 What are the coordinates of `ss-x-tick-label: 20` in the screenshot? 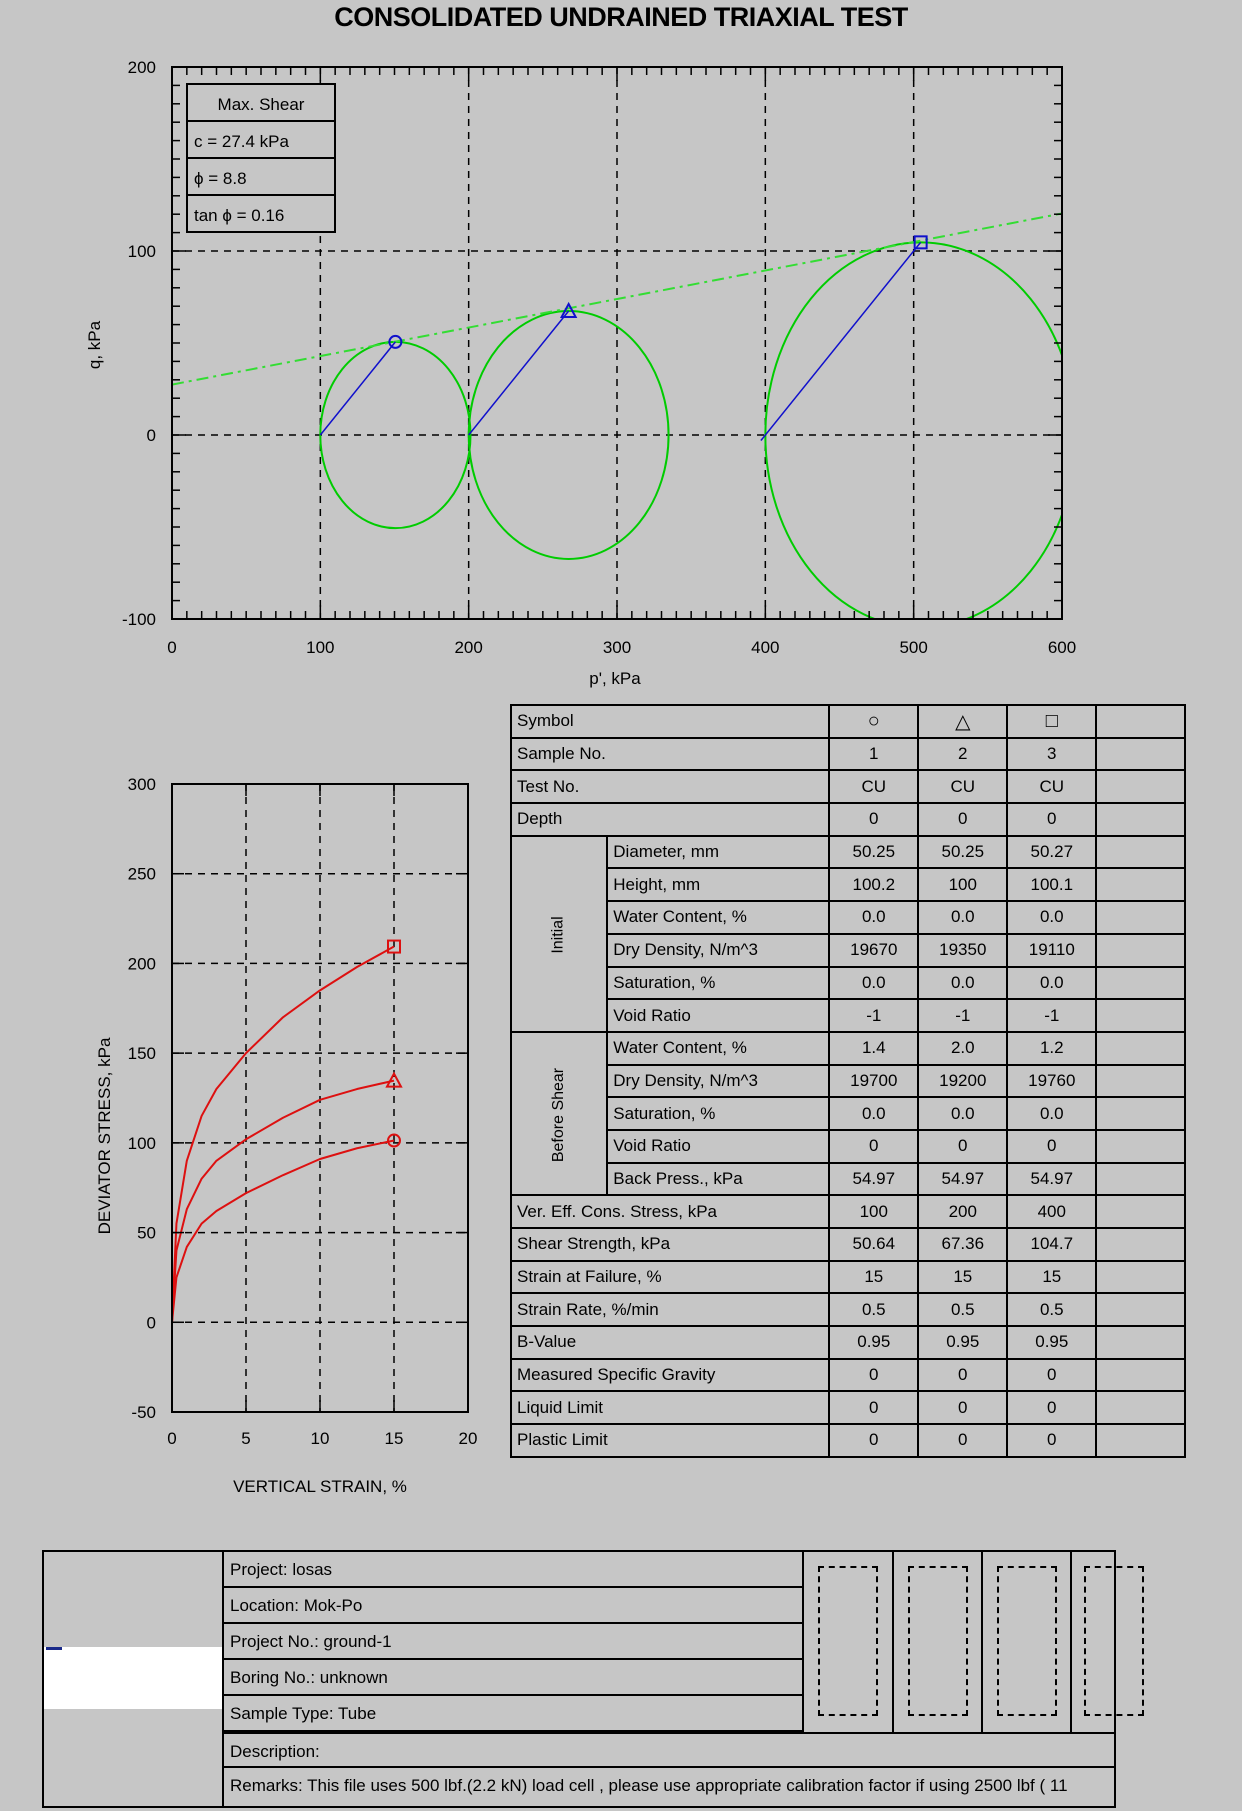 It's located at (468, 1438).